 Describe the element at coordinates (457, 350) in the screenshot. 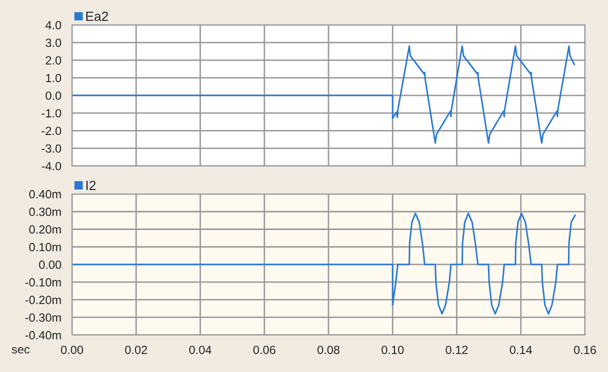

I see `x-tick-label: 0.12` at that location.